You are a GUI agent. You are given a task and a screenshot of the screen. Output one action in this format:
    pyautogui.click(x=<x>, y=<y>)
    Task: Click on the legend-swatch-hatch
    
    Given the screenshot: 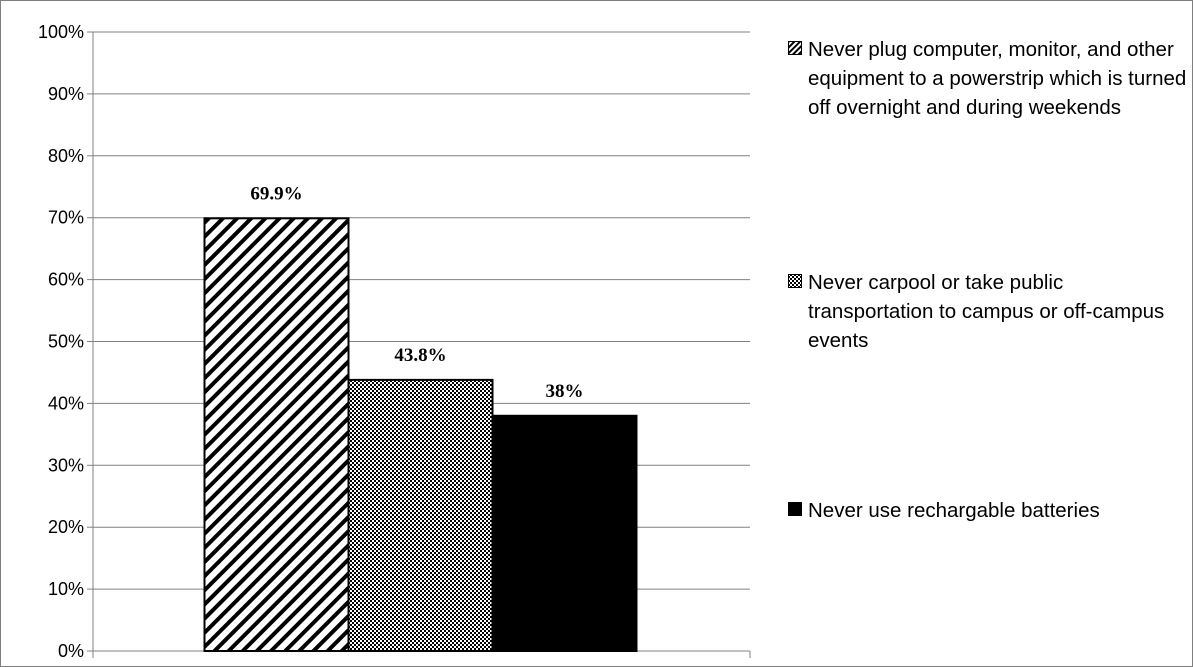 What is the action you would take?
    pyautogui.click(x=795, y=48)
    